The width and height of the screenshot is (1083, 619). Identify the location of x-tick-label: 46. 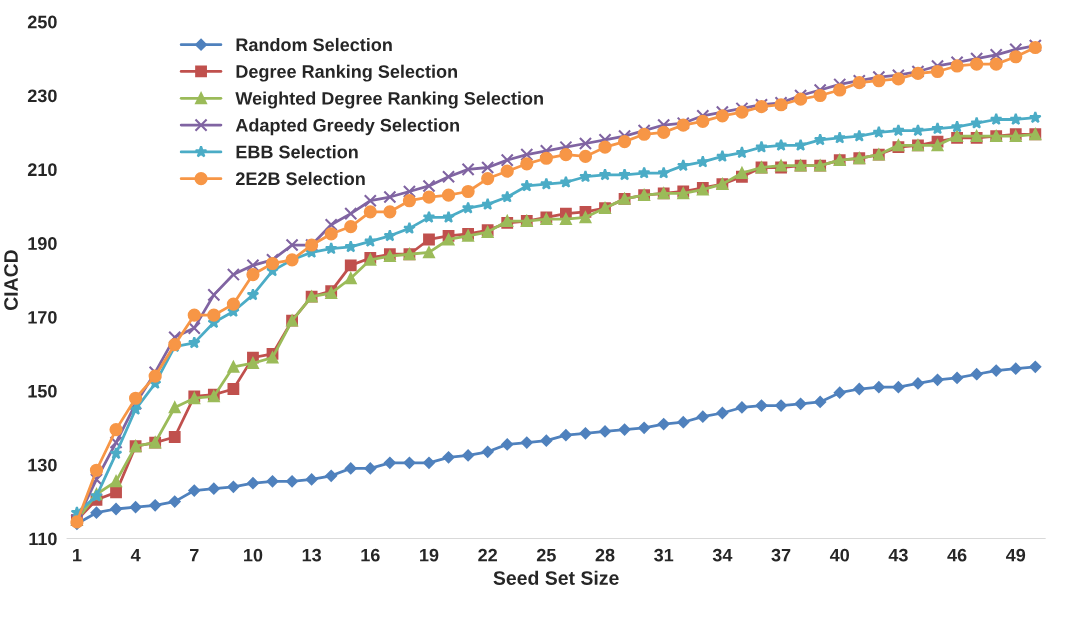
(957, 555).